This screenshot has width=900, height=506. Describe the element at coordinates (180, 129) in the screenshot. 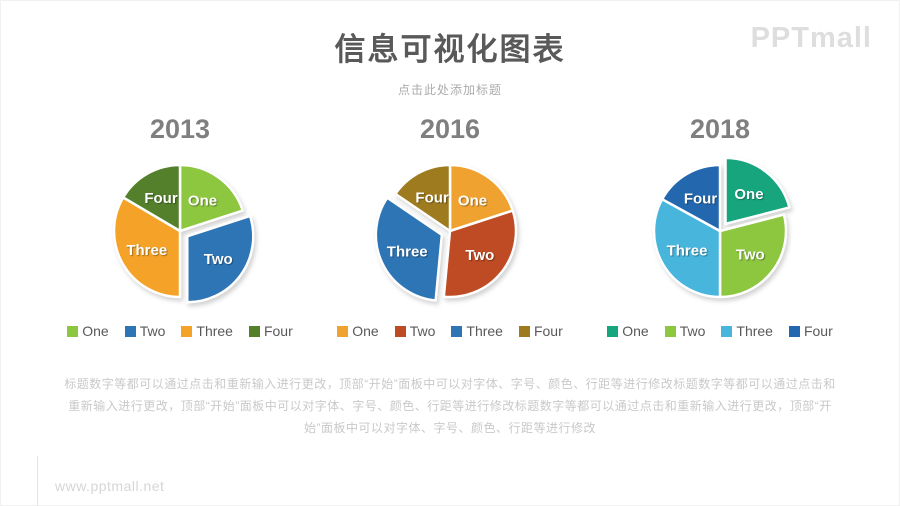

I see `chart-title-2013: 2013` at that location.